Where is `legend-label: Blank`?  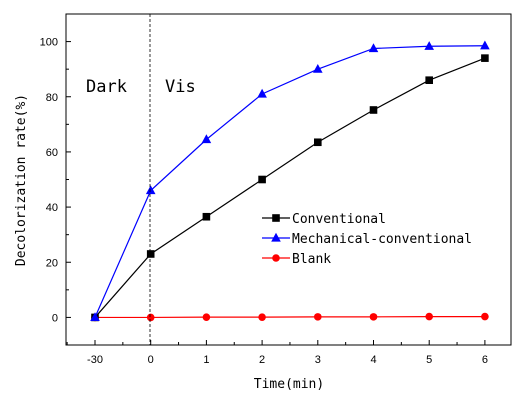 legend-label: Blank is located at coordinates (311, 259).